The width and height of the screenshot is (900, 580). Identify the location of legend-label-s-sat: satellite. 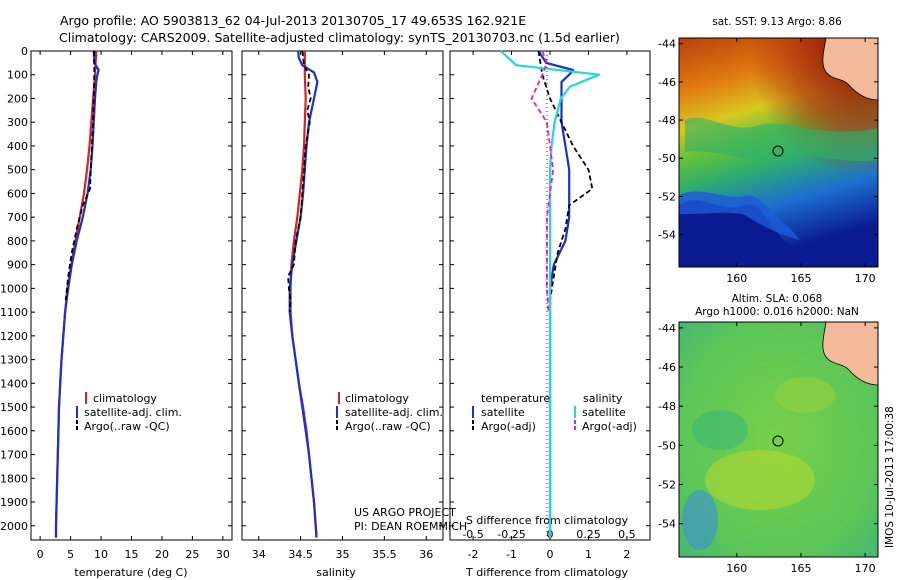
(604, 412).